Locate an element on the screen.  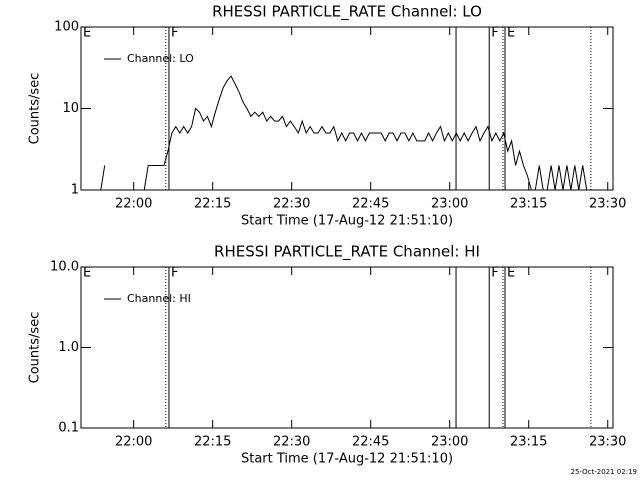
legend-label: Channel: HI is located at coordinates (159, 298).